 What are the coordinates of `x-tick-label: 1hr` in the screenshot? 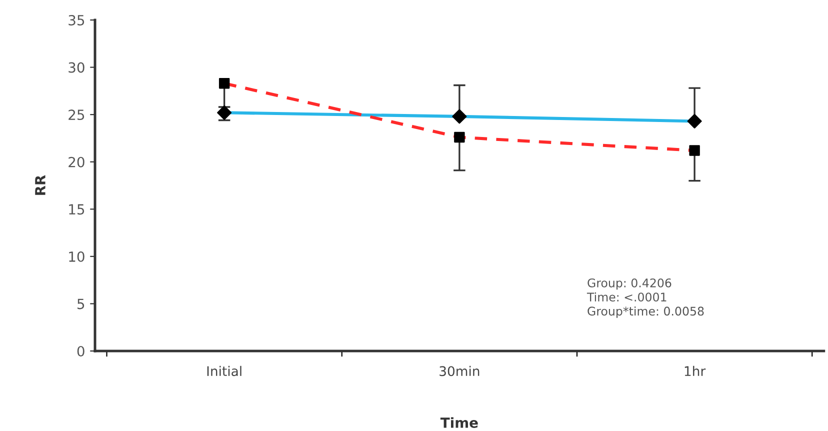 It's located at (695, 371).